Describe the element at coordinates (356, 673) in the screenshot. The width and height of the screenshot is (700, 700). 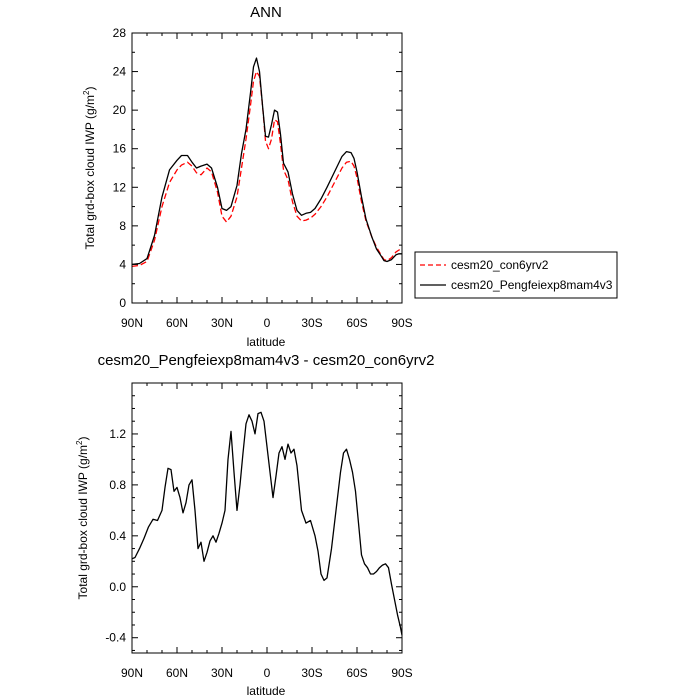
I see `bottom-x-tick-label: 60S` at that location.